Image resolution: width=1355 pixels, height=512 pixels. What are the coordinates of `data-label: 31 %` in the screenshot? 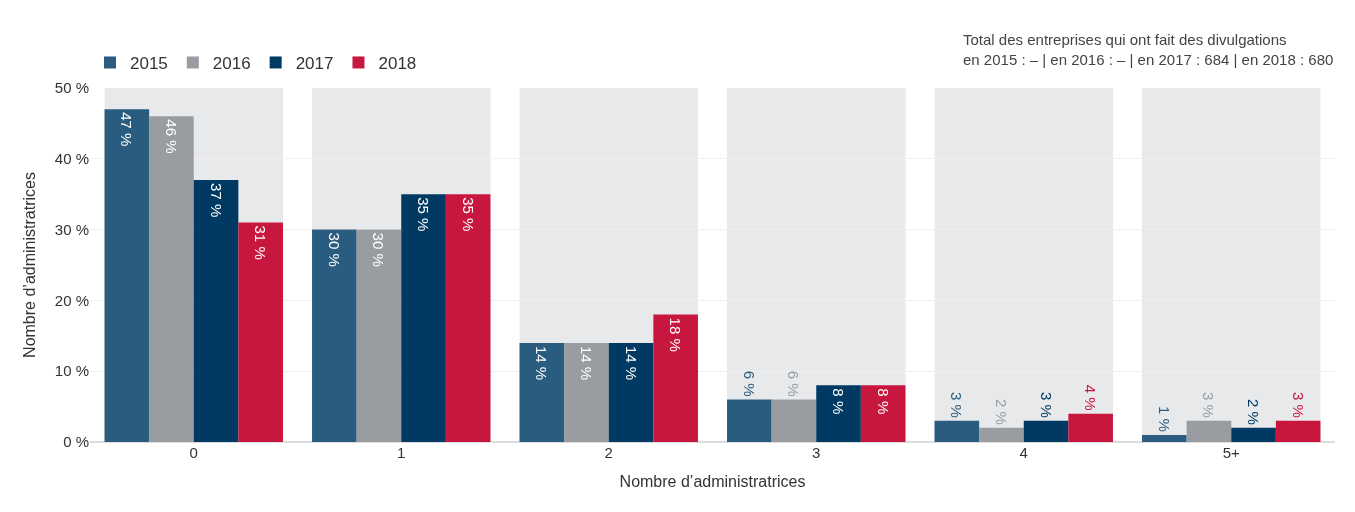 It's located at (261, 242).